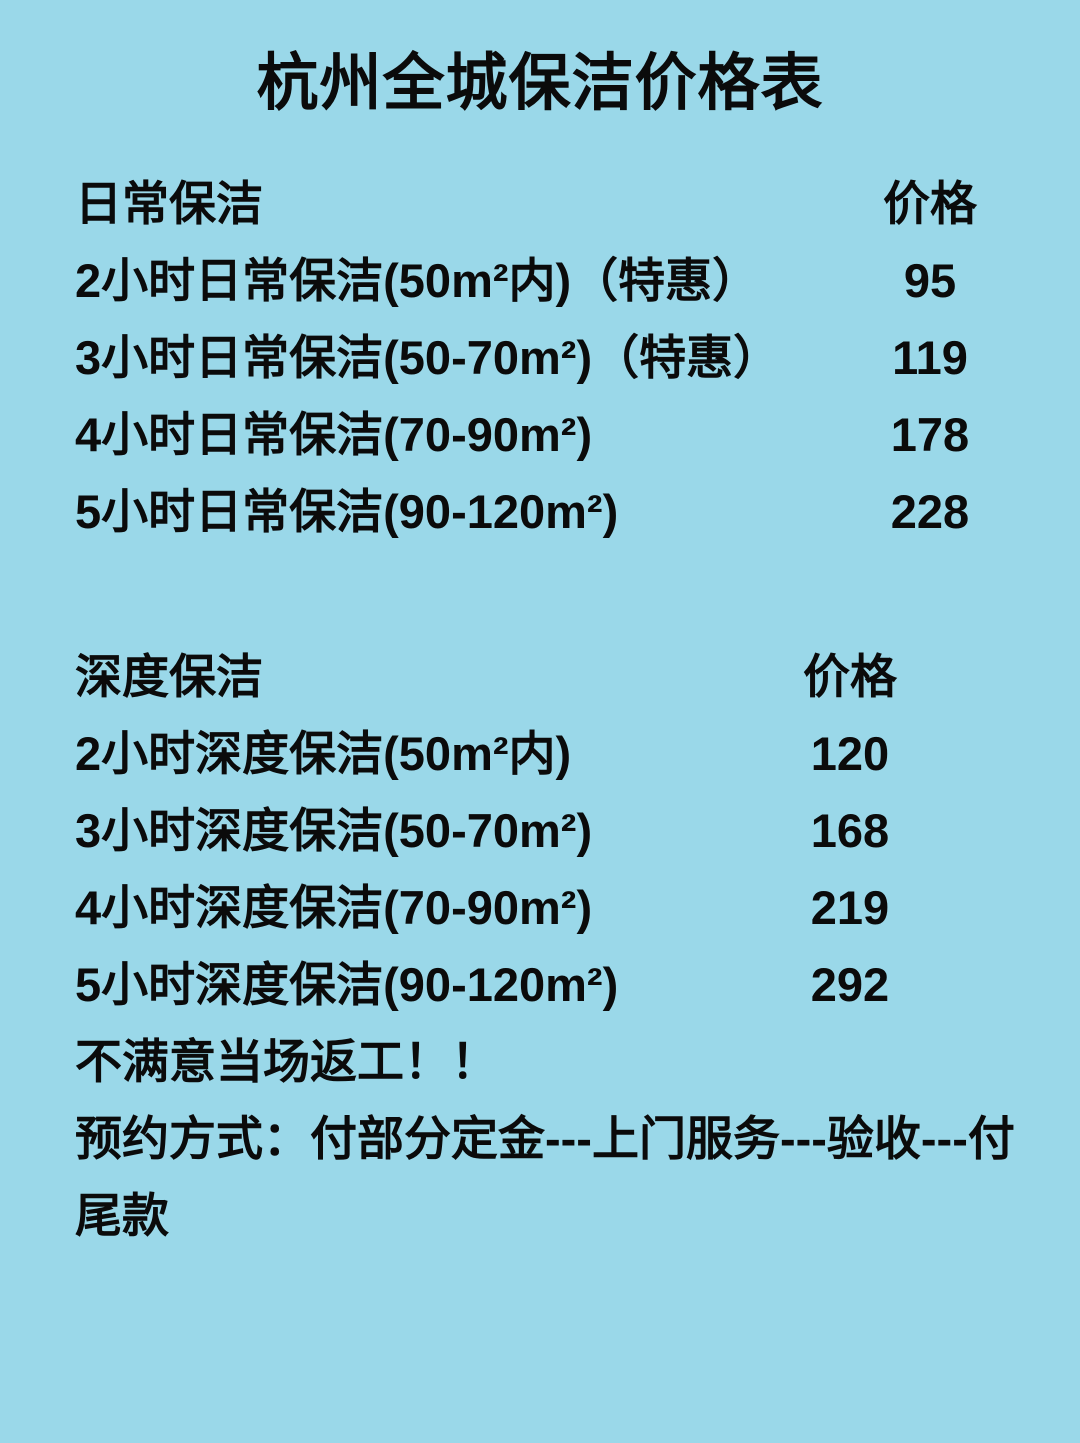  What do you see at coordinates (540, 203) in the screenshot?
I see `section-header-row: 日常保洁 价格` at bounding box center [540, 203].